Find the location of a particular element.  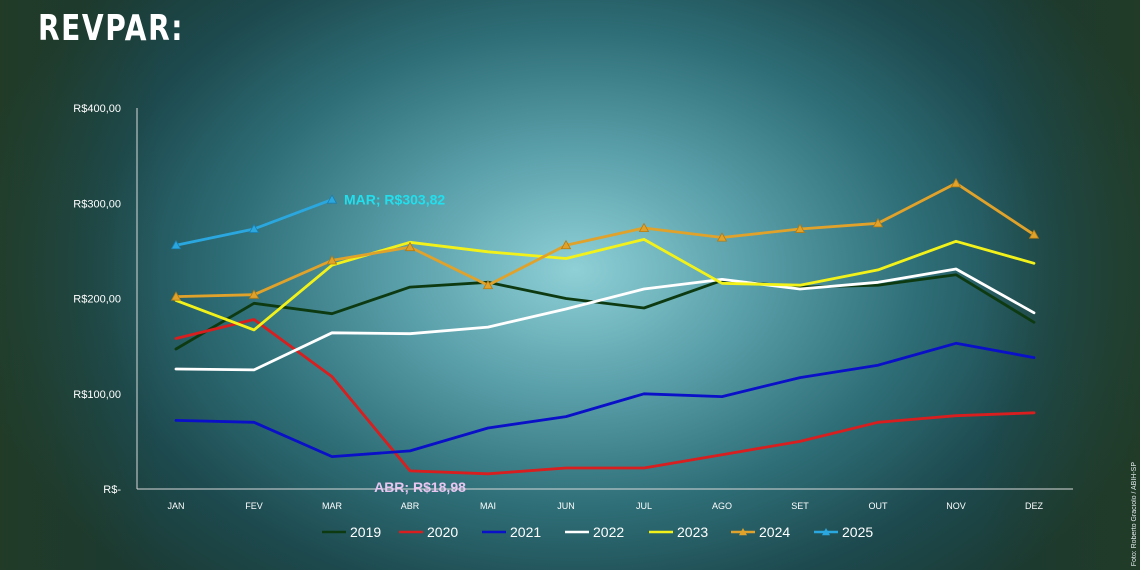

legend-marker-2024 is located at coordinates (743, 532).